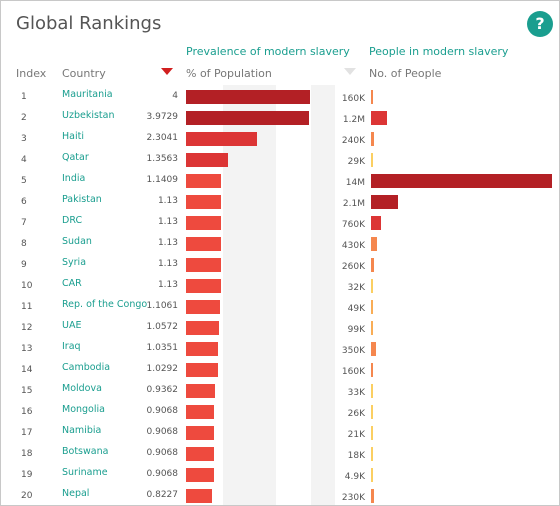 The height and width of the screenshot is (506, 560). I want to click on prevalence-value-label: 1.0292, so click(162, 369).